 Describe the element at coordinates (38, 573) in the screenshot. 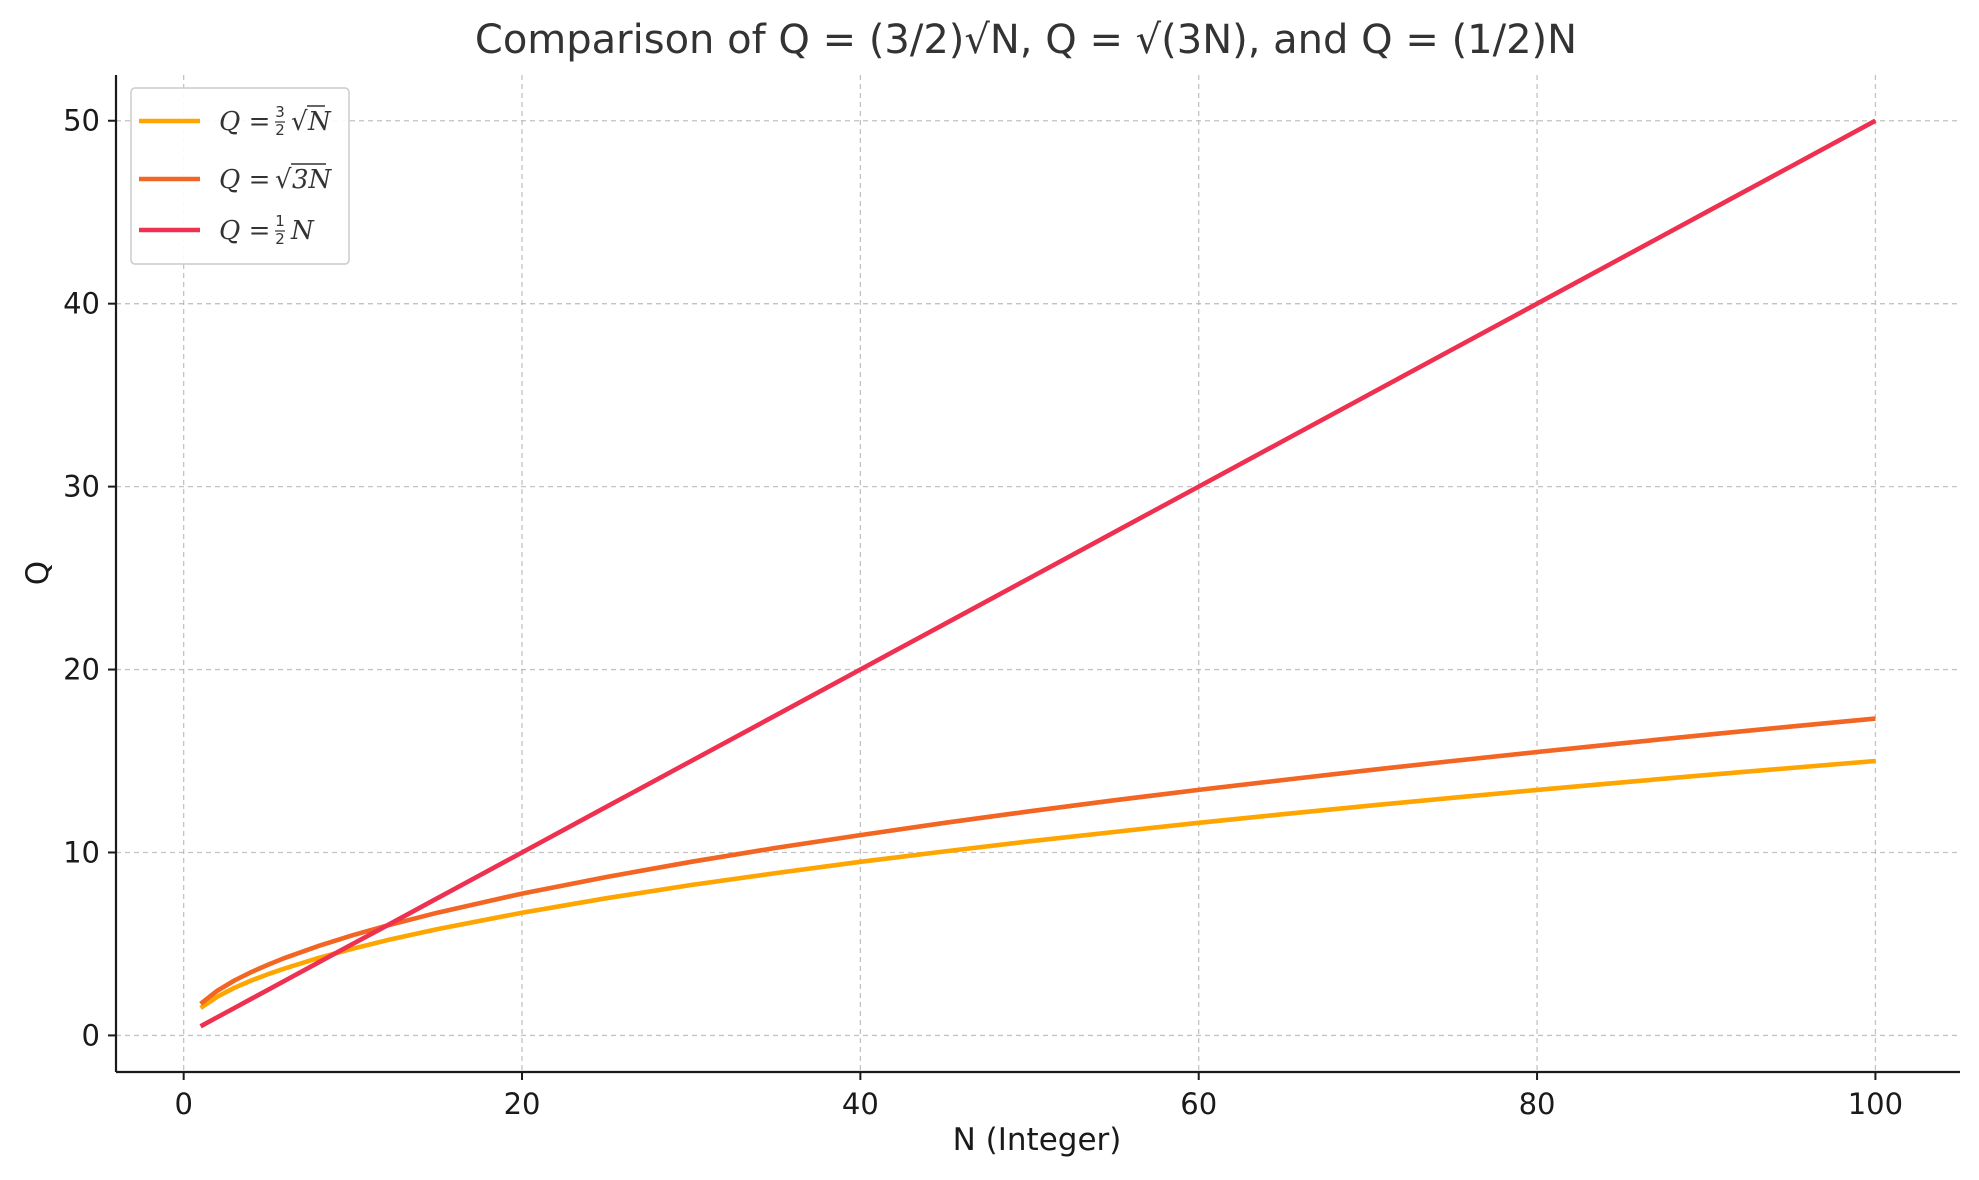

I see `y-axis-label: Q` at that location.